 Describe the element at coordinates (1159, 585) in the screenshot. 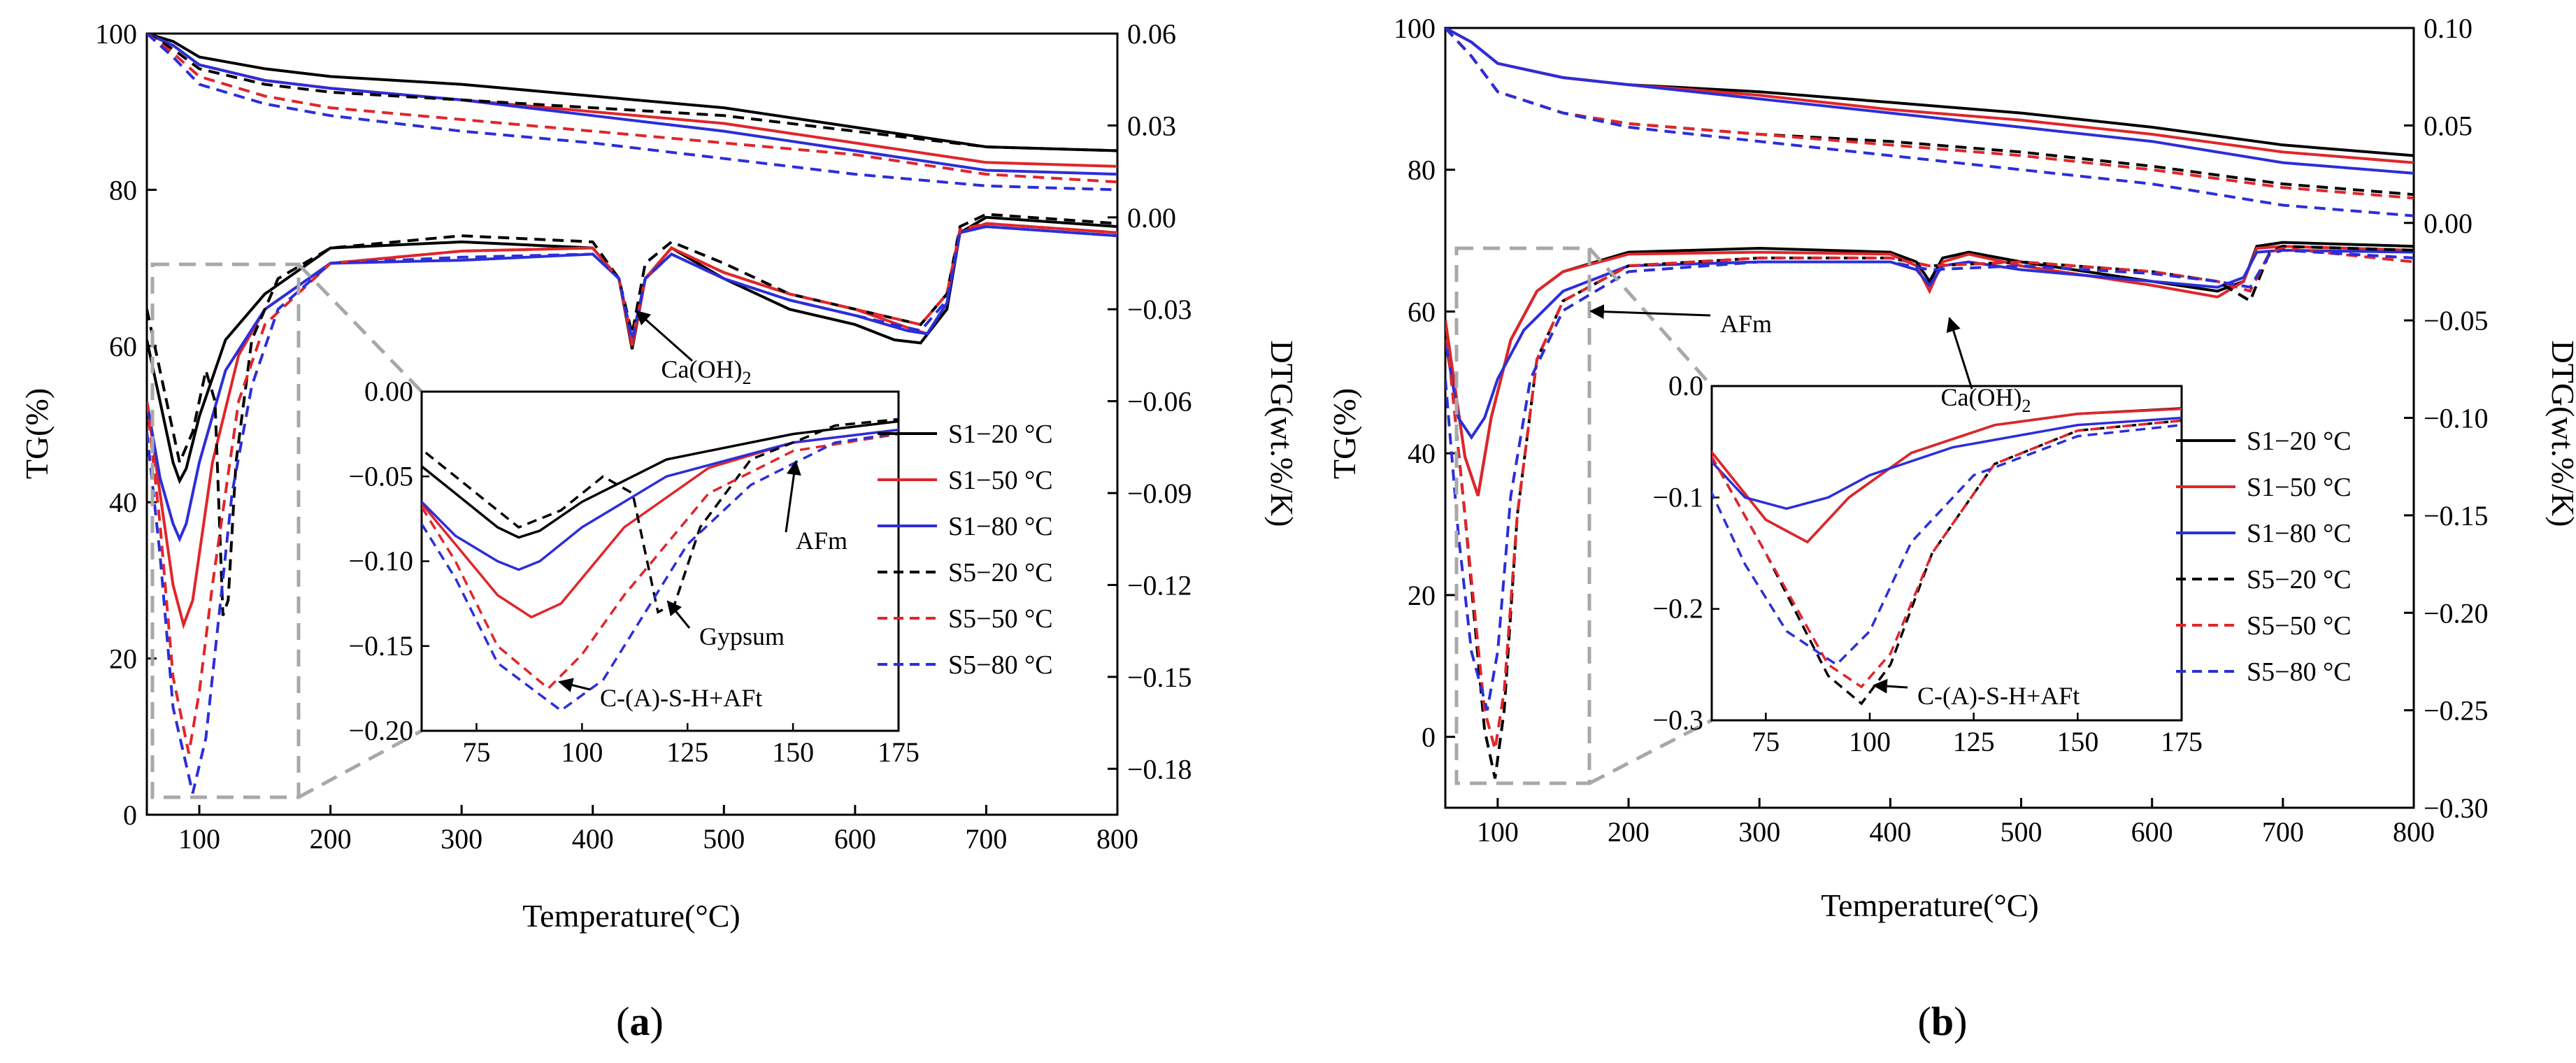

I see `y-right-tick-label: −0.12` at that location.